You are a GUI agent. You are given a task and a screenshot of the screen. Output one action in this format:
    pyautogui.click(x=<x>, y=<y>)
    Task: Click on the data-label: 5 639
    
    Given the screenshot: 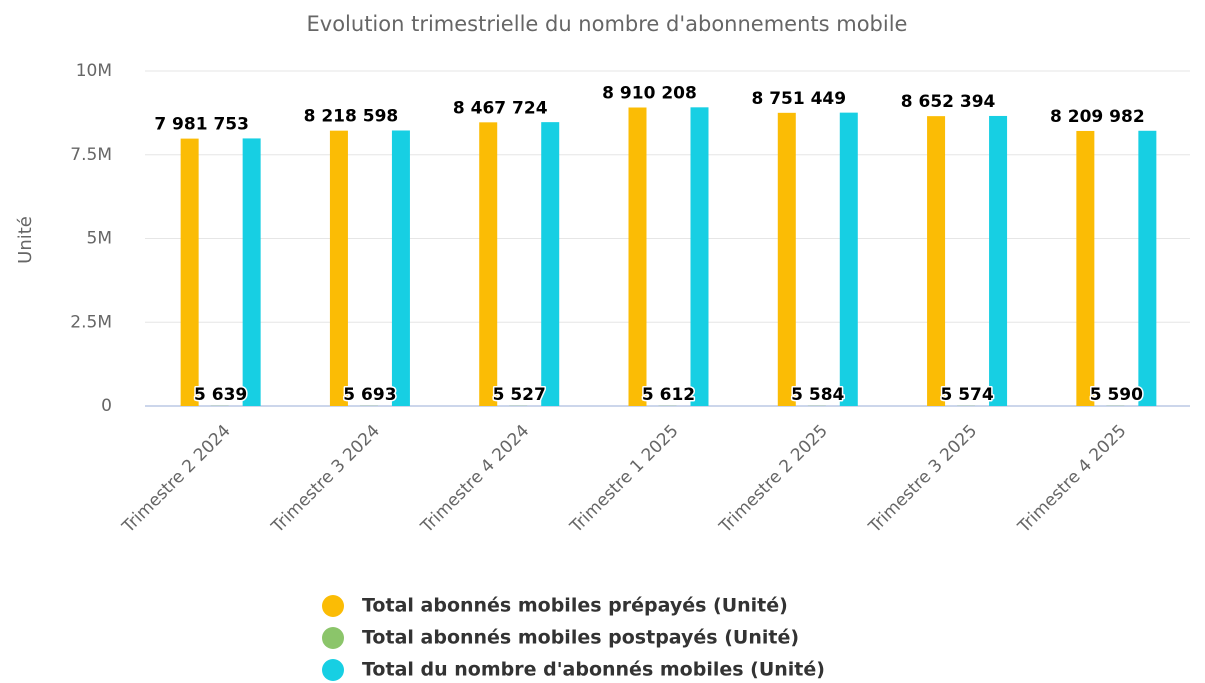 What is the action you would take?
    pyautogui.click(x=220, y=395)
    